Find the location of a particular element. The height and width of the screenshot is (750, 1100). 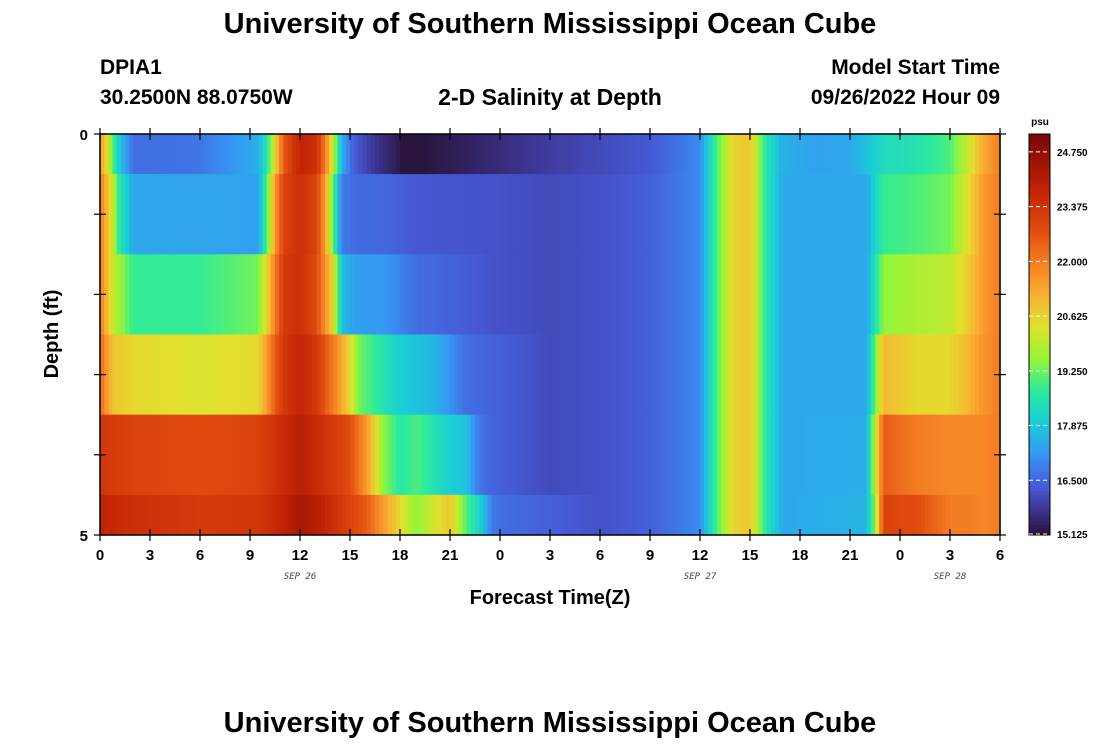

x-tick-label: 9 is located at coordinates (250, 555).